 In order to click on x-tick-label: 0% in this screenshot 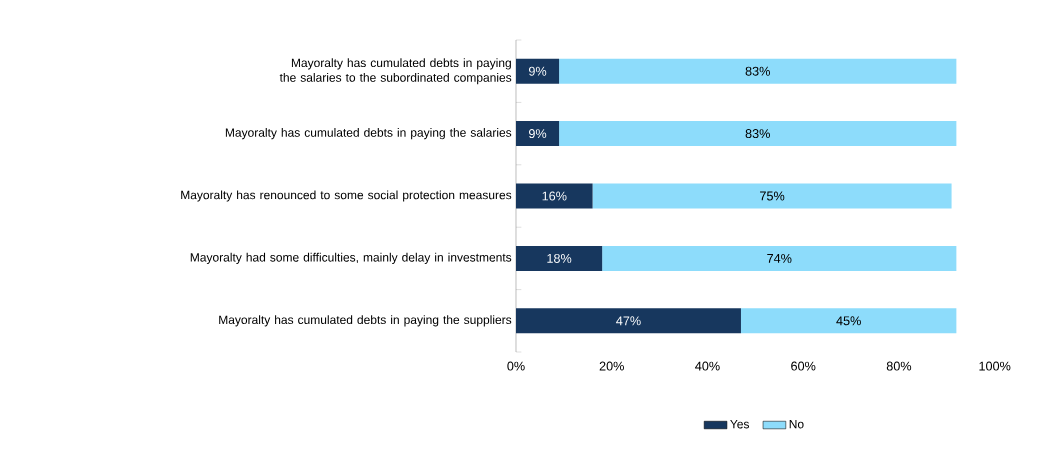, I will do `click(516, 366)`.